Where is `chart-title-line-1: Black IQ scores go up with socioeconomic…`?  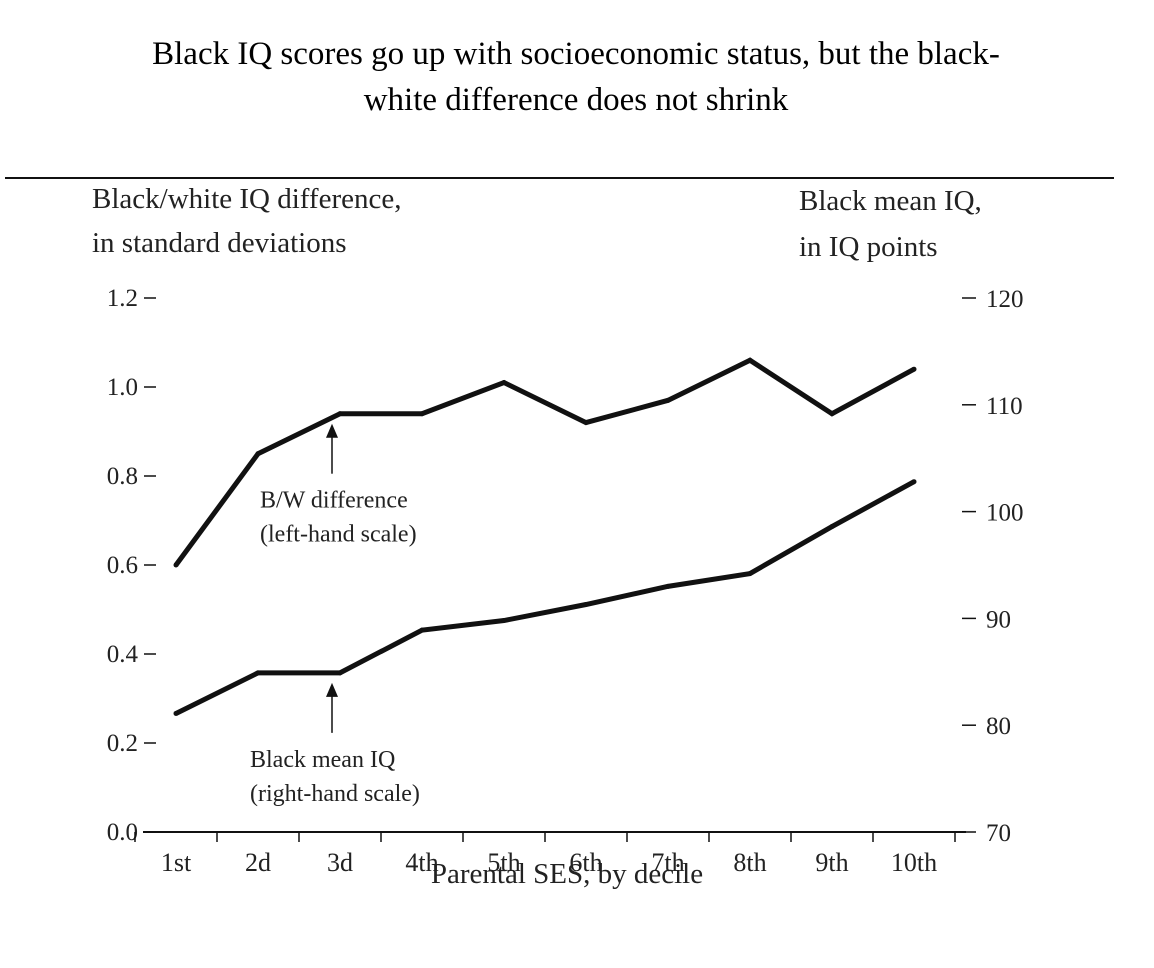 chart-title-line-1: Black IQ scores go up with socioeconomic… is located at coordinates (576, 54).